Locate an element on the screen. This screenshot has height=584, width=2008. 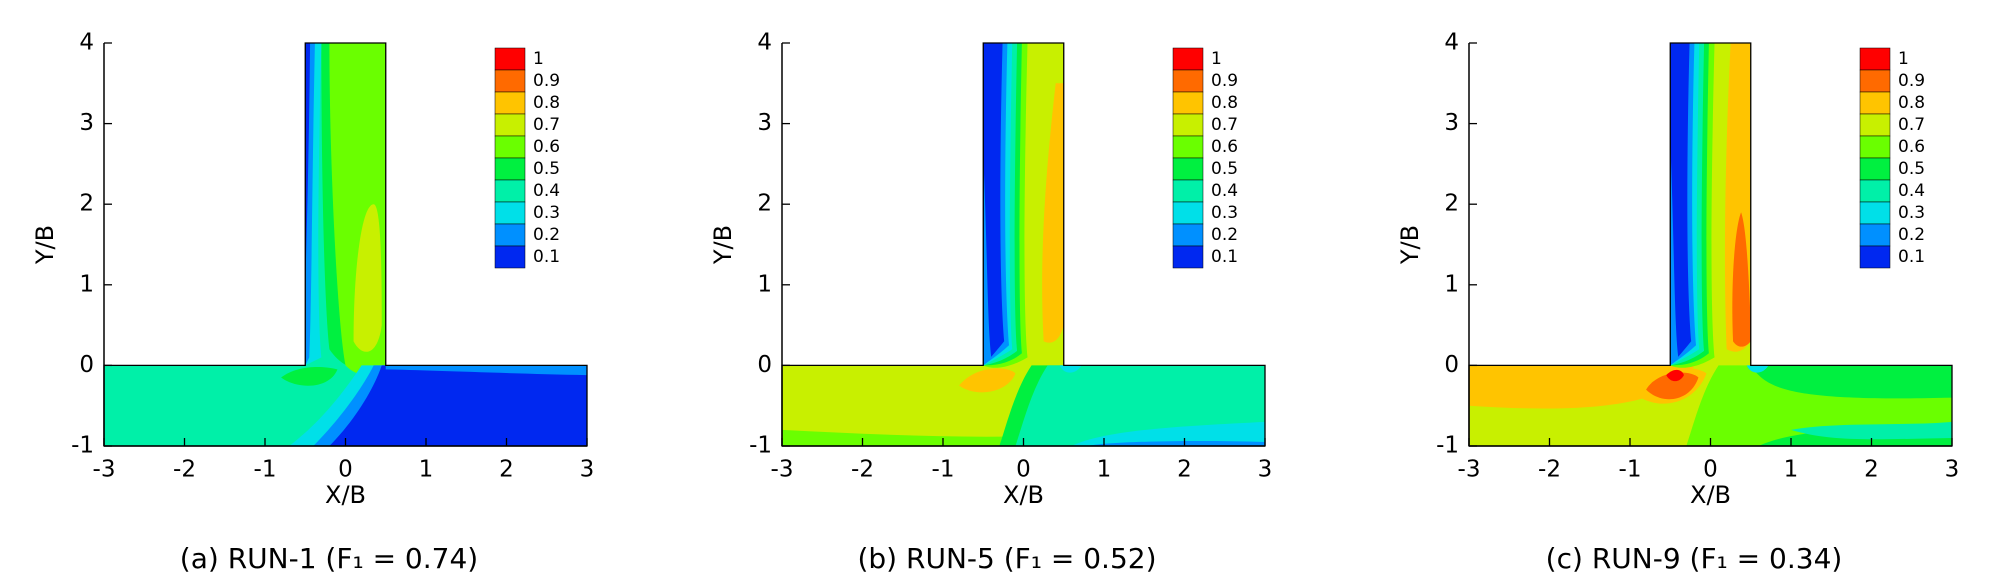
x-tick-label: -1 is located at coordinates (265, 470).